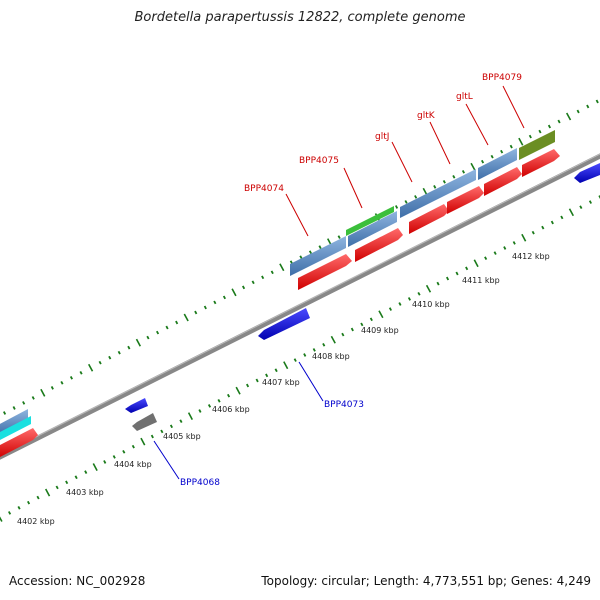 The image size is (600, 600). What do you see at coordinates (311, 381) in the screenshot?
I see `callout-bpp4073` at bounding box center [311, 381].